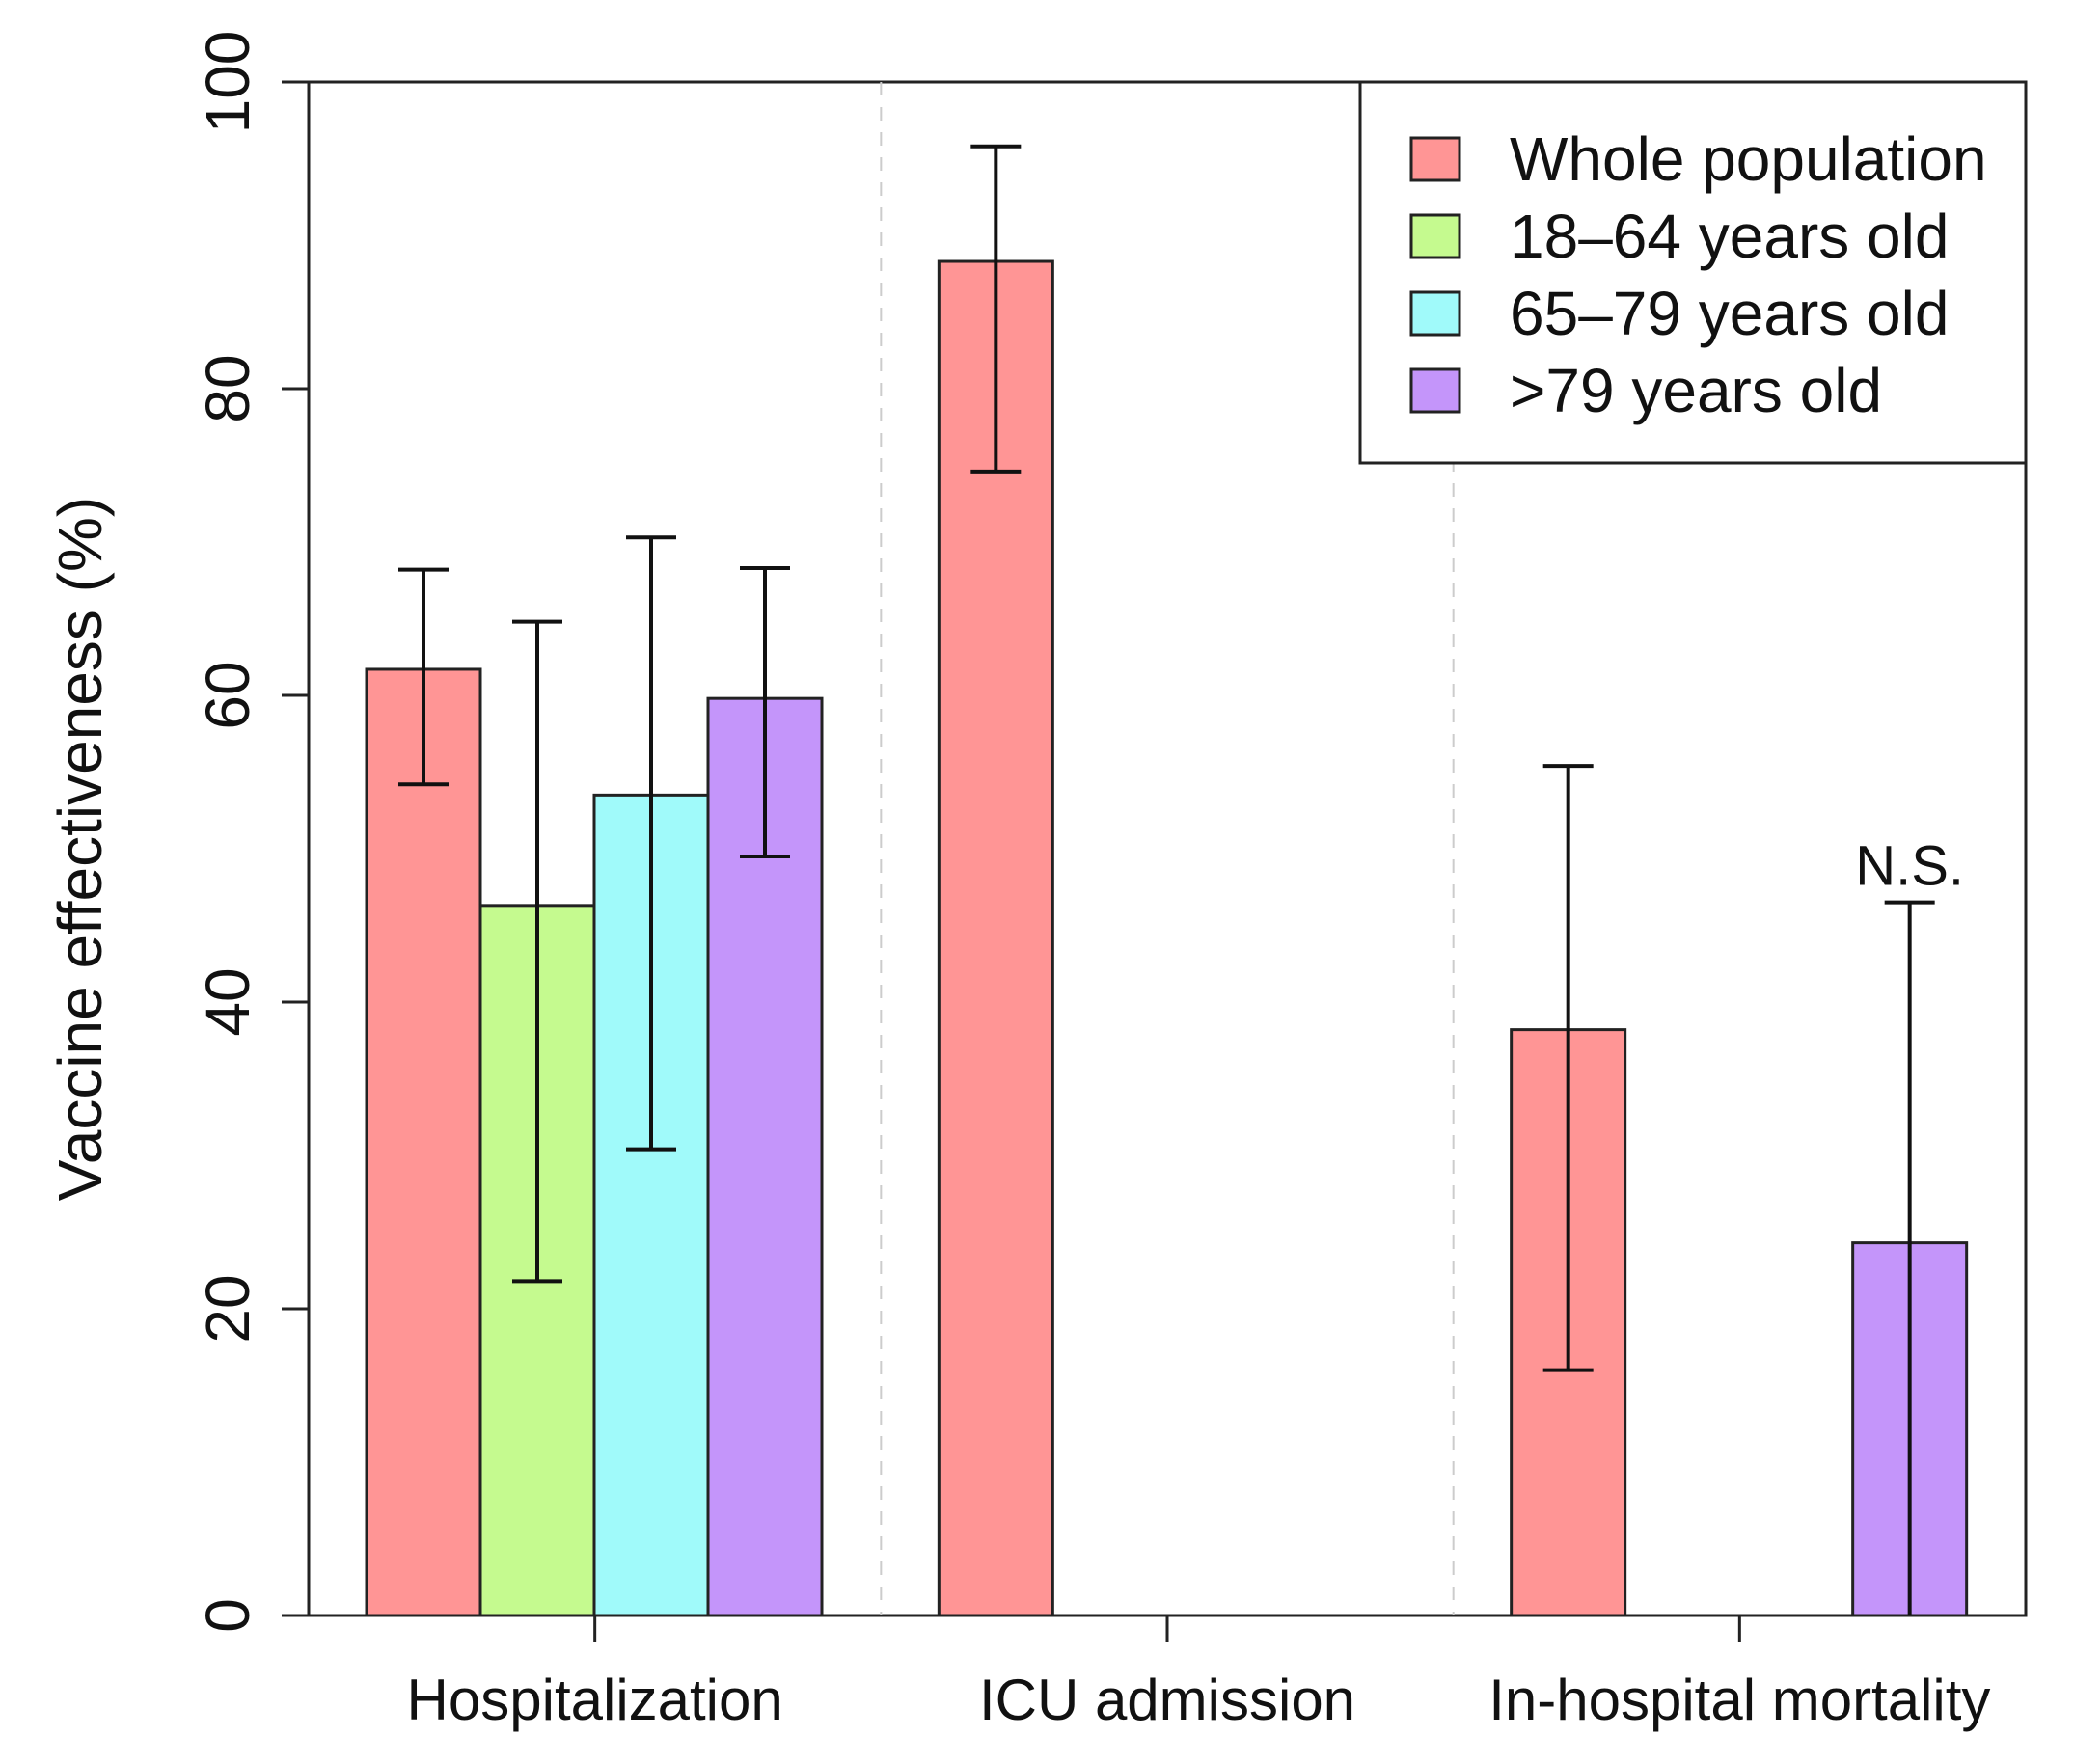  Describe the element at coordinates (423, 1142) in the screenshot. I see `bar-hospitalization-whole-population` at that location.